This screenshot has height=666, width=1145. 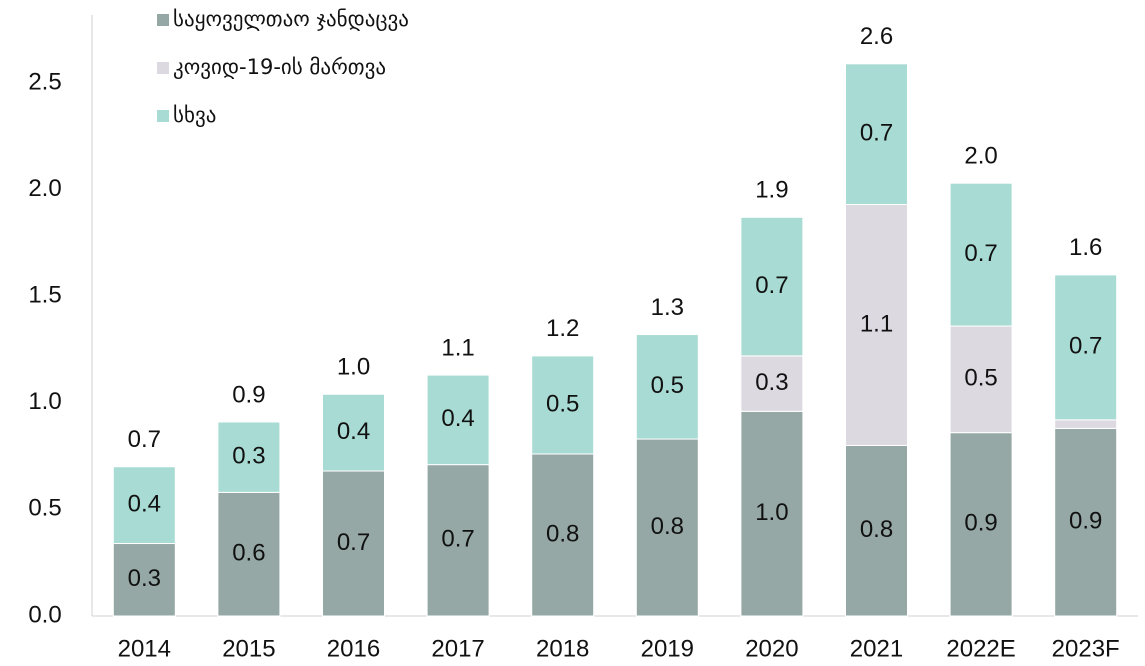 I want to click on x-tick-label: 2019, so click(x=667, y=648).